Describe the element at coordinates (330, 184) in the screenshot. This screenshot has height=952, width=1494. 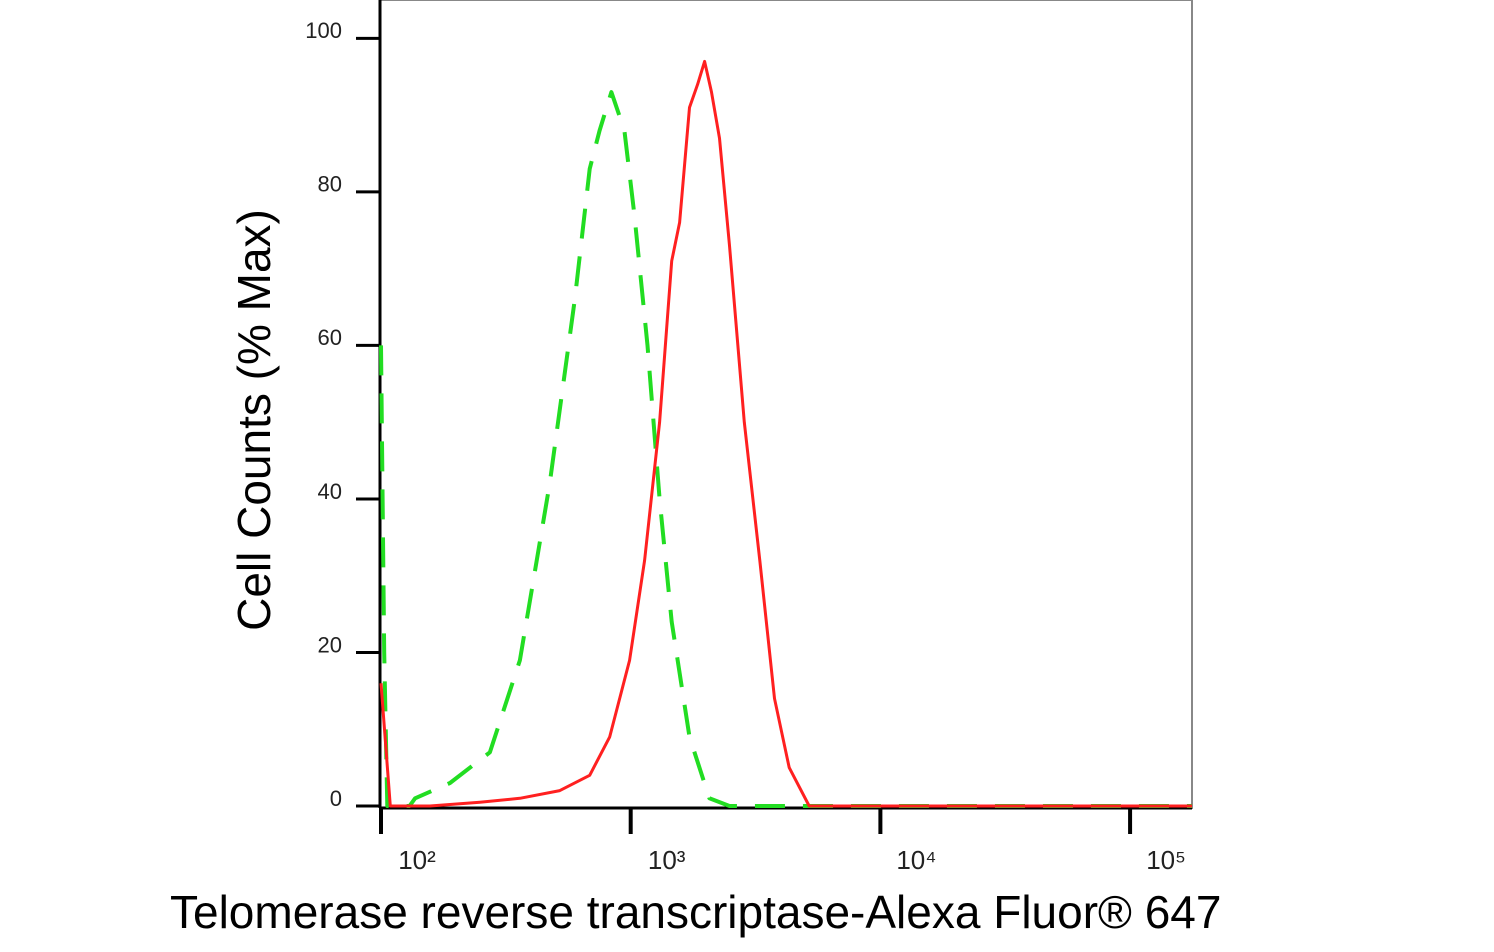
I see `y-tick-label: 80` at that location.